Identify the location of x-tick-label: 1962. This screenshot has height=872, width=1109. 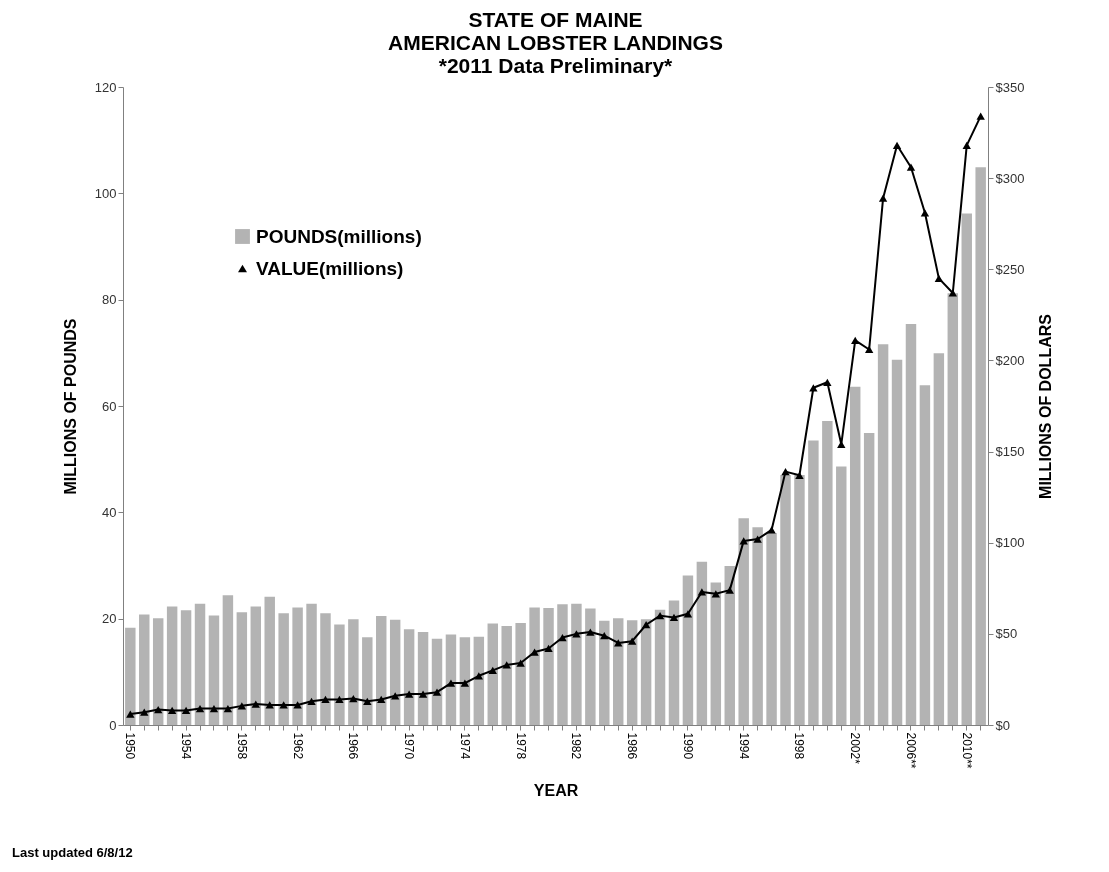
(297, 746).